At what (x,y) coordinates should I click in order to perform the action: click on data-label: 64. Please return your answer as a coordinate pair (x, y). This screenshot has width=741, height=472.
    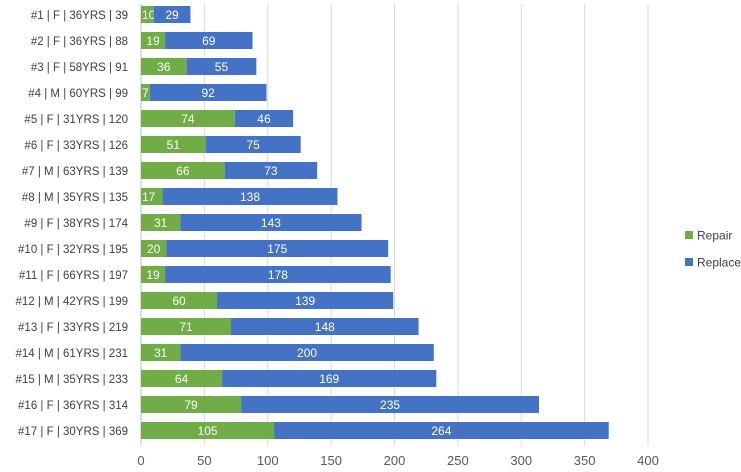
    Looking at the image, I should click on (182, 379).